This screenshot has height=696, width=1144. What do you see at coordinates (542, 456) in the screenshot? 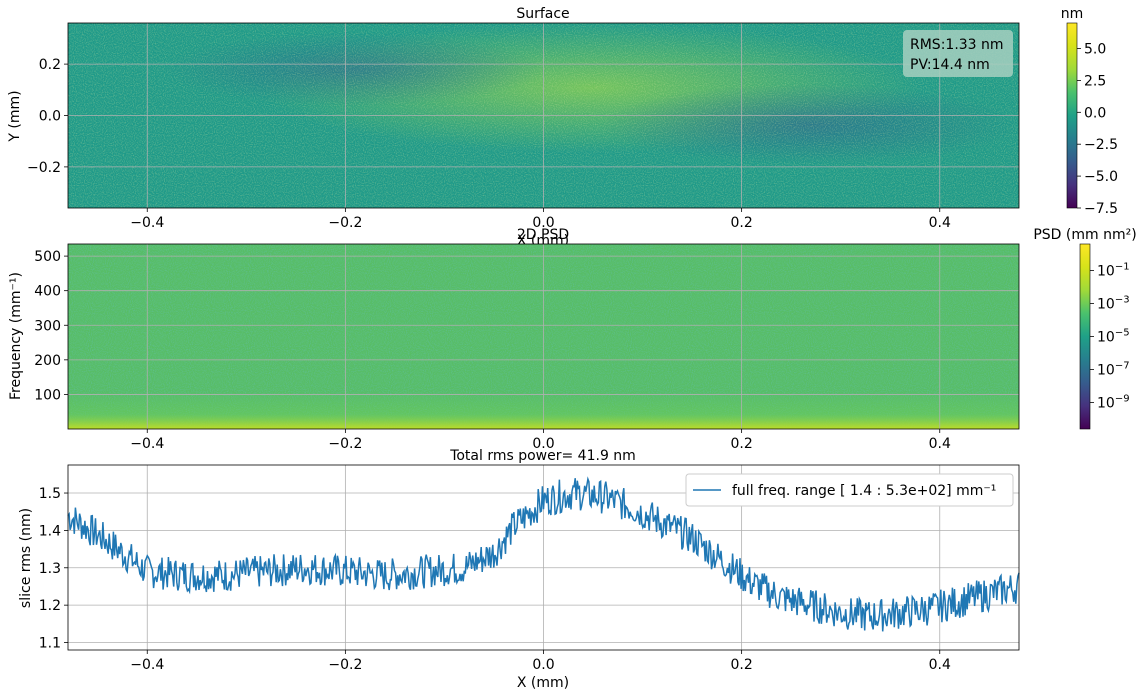
I see `rms-title: Total rms power= 41.9 nm` at bounding box center [542, 456].